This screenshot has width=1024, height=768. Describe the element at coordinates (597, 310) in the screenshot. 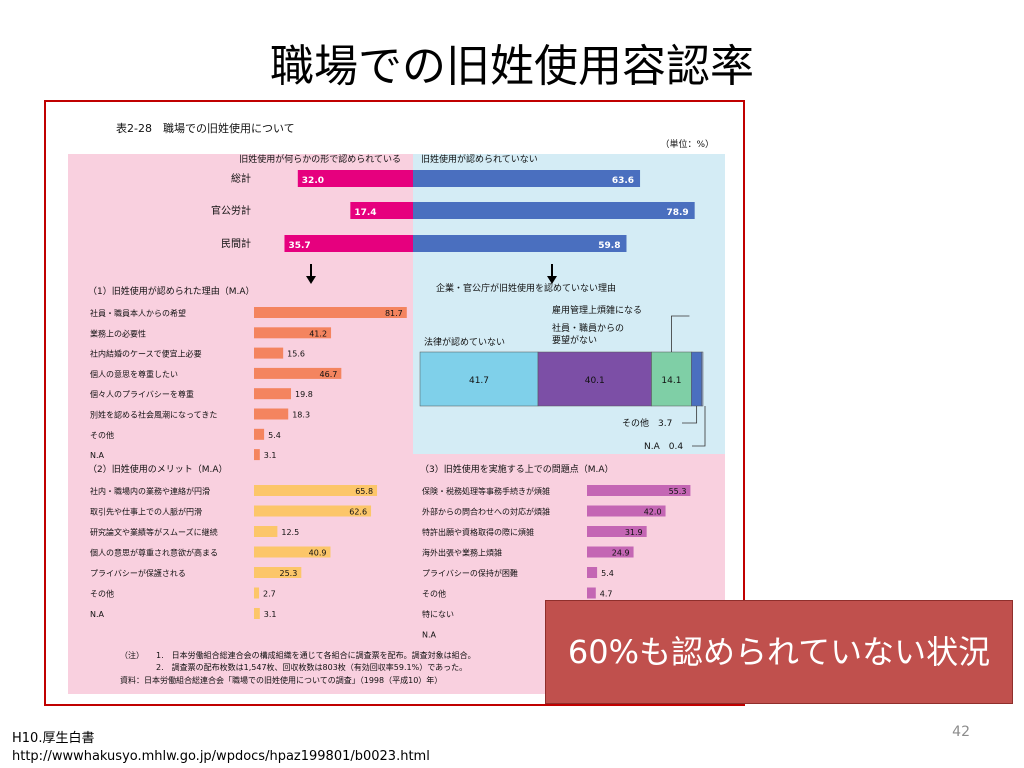

I see `stacked-label-hassle: 雇用管理上煩雑になる` at that location.